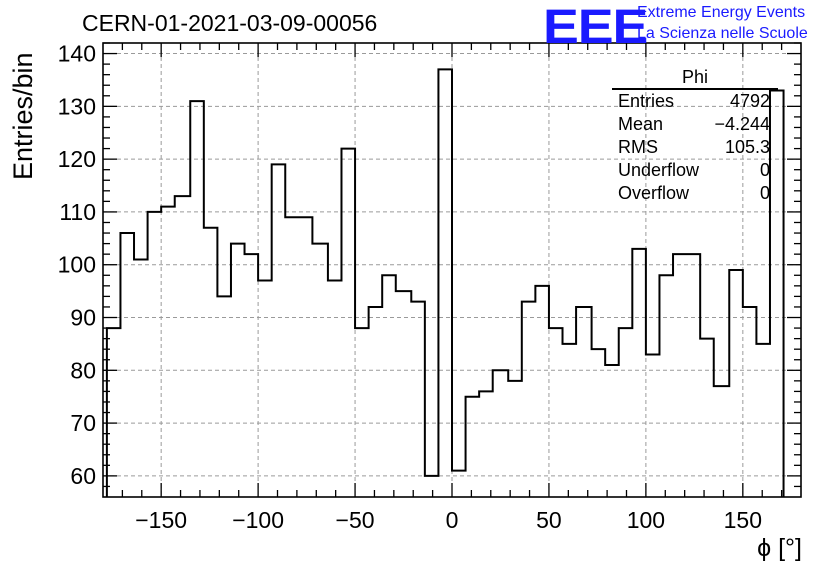  Describe the element at coordinates (646, 520) in the screenshot. I see `x-tick-label: 100` at that location.